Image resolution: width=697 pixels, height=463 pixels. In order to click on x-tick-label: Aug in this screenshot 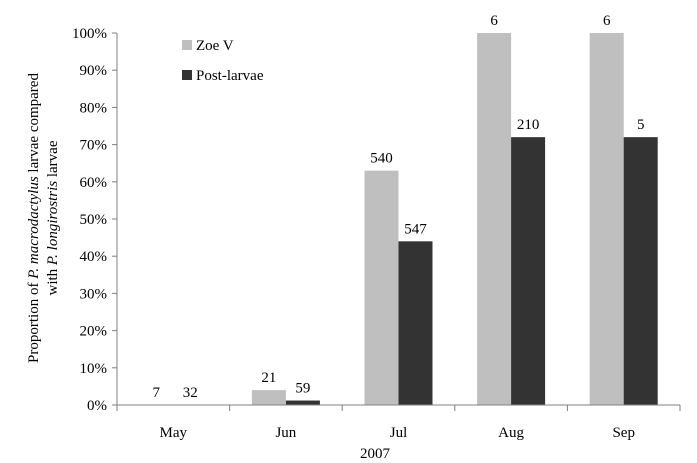, I will do `click(511, 433)`.